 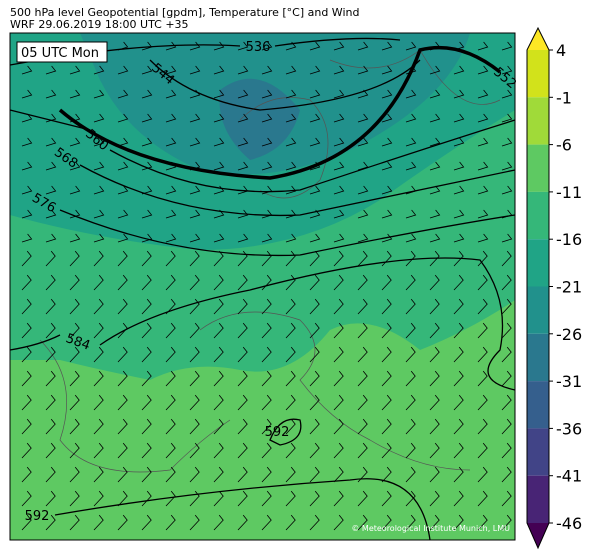 I want to click on time-label: 05 UTC Mon, so click(x=60, y=53).